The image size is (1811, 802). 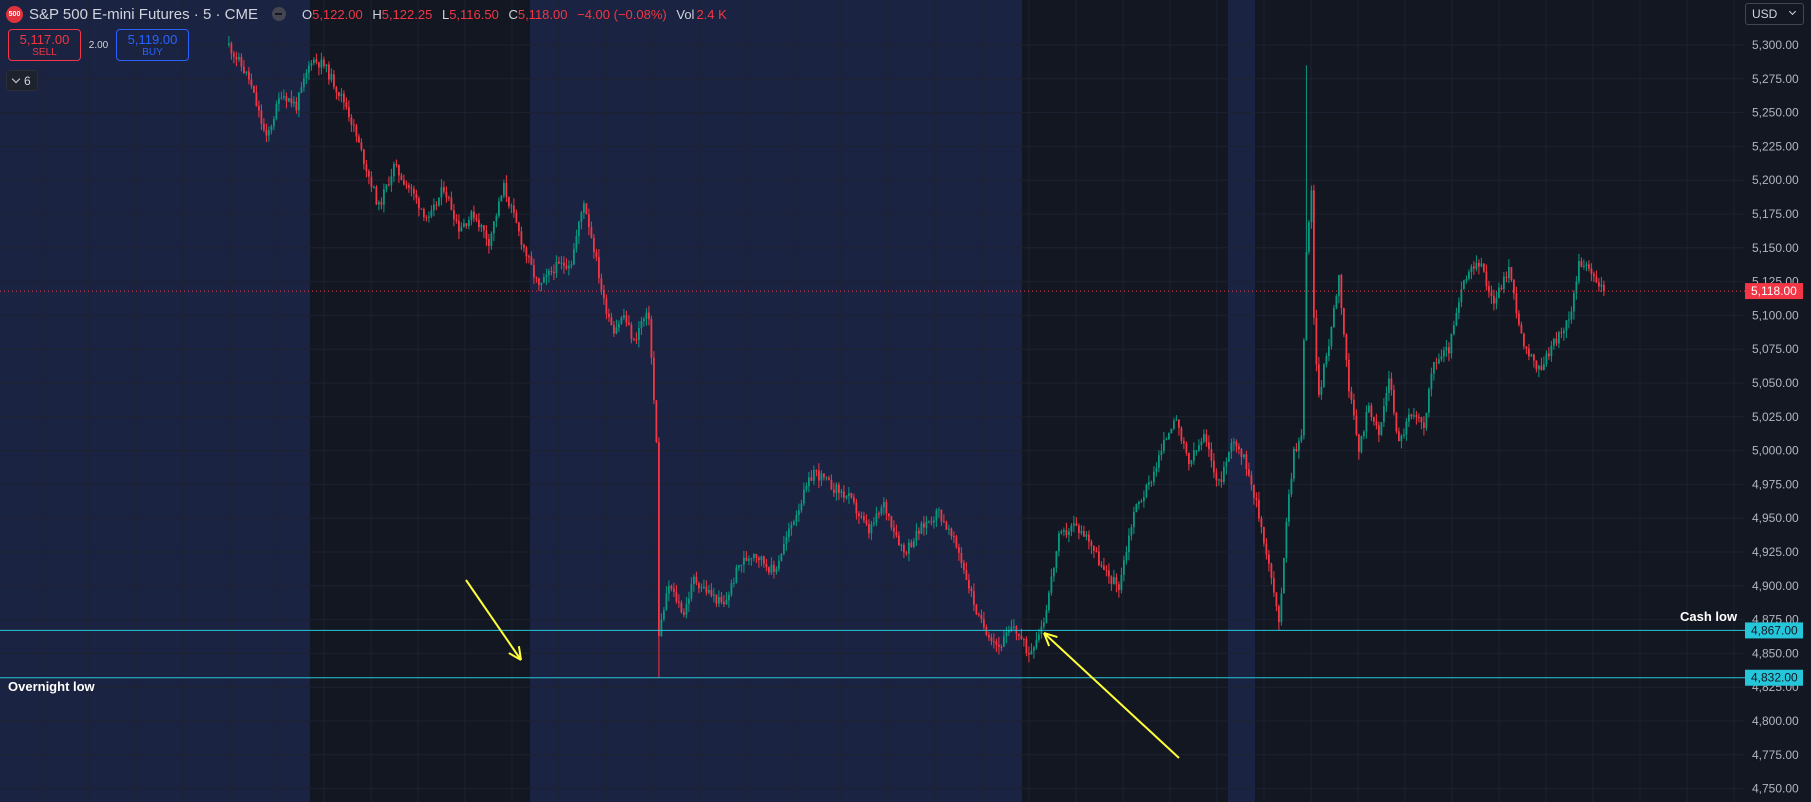 What do you see at coordinates (711, 14) in the screenshot?
I see `volume-value: 2.4 K` at bounding box center [711, 14].